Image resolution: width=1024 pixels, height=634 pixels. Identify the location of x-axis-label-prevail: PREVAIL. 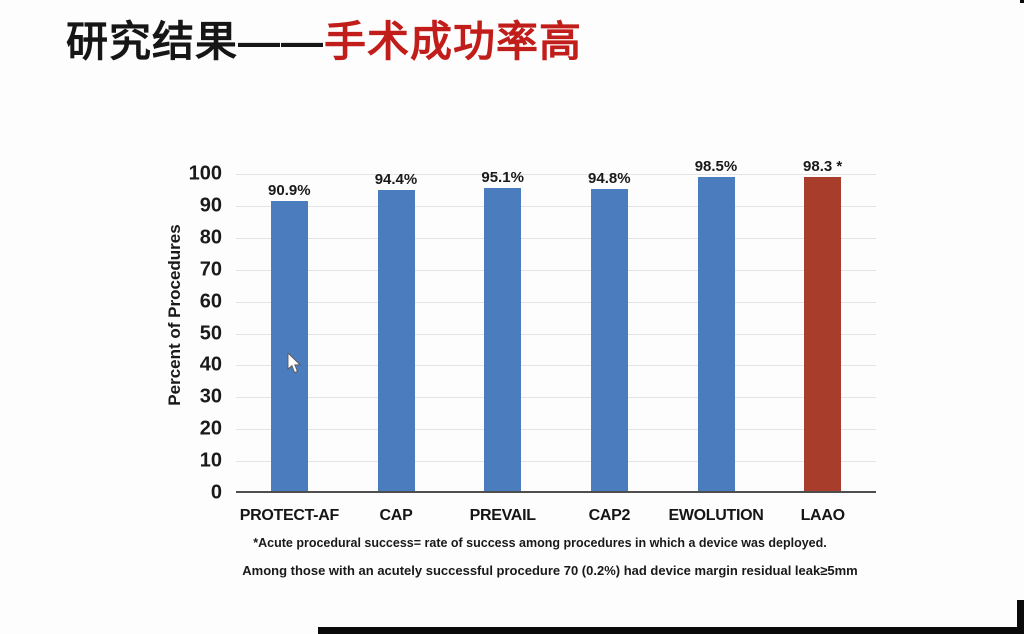
(502, 515).